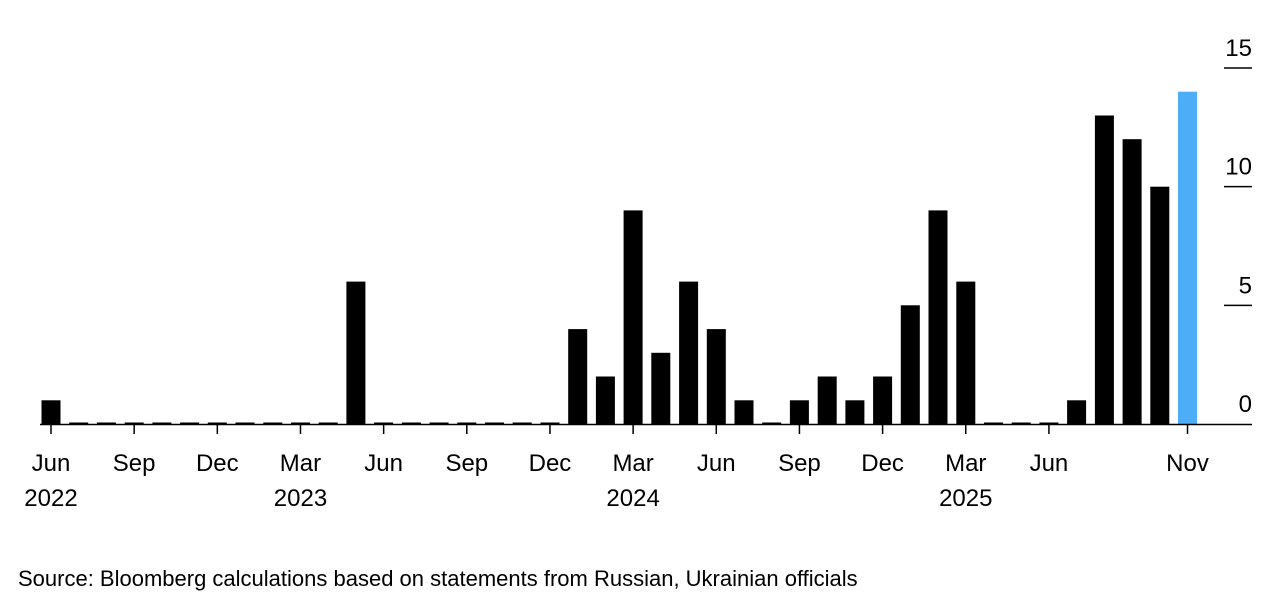 The width and height of the screenshot is (1280, 616). What do you see at coordinates (300, 498) in the screenshot?
I see `x-year-label-2023: 2023` at bounding box center [300, 498].